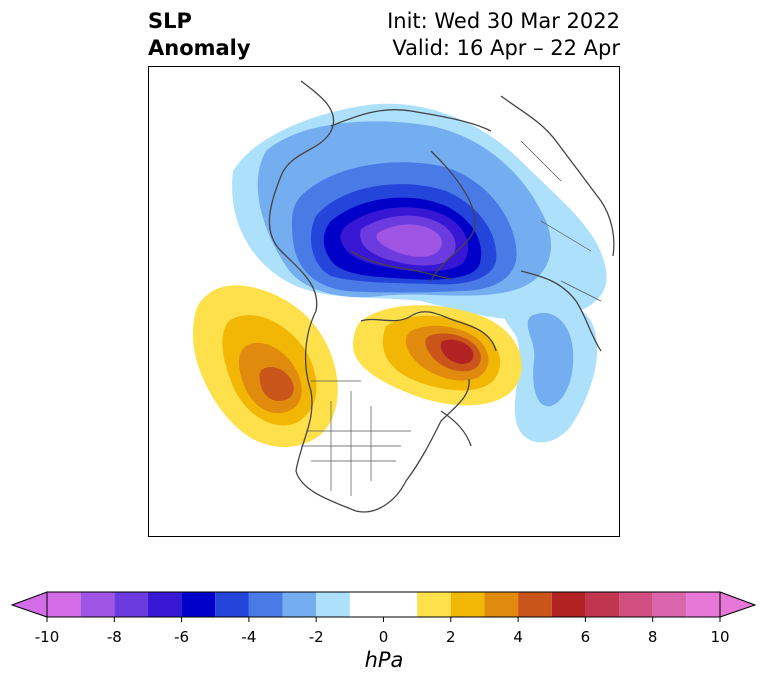 The height and width of the screenshot is (686, 768). I want to click on valid-range: Valid: 16 Apr – 22 Apr, so click(506, 48).